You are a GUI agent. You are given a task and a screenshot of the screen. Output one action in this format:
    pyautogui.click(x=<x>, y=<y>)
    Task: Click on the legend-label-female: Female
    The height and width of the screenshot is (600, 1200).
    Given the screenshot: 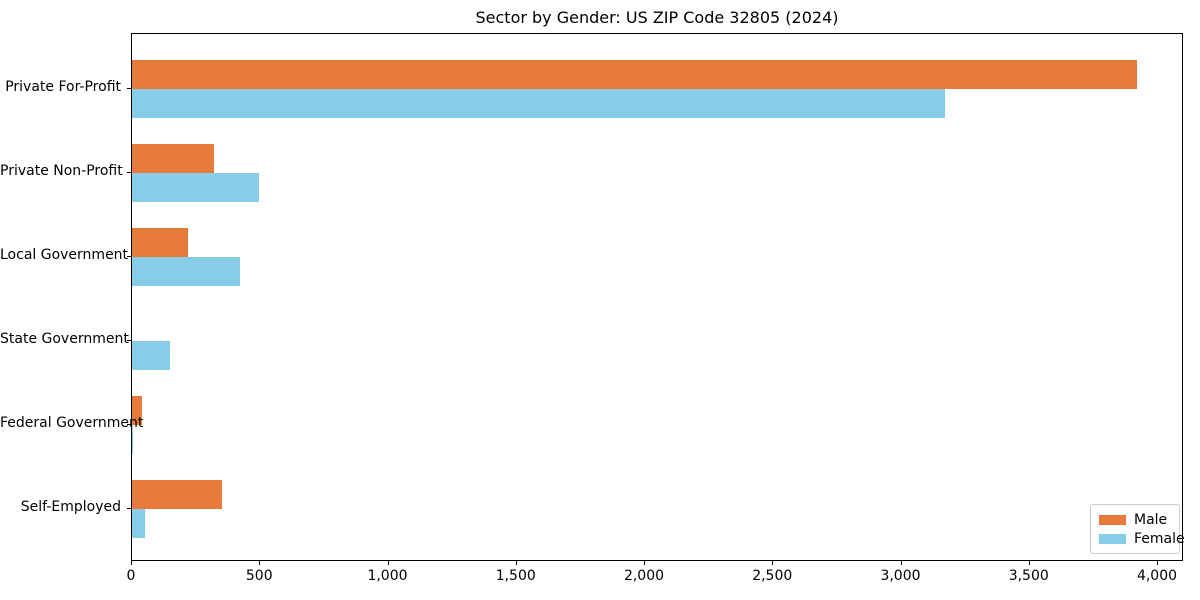 What is the action you would take?
    pyautogui.click(x=1159, y=538)
    